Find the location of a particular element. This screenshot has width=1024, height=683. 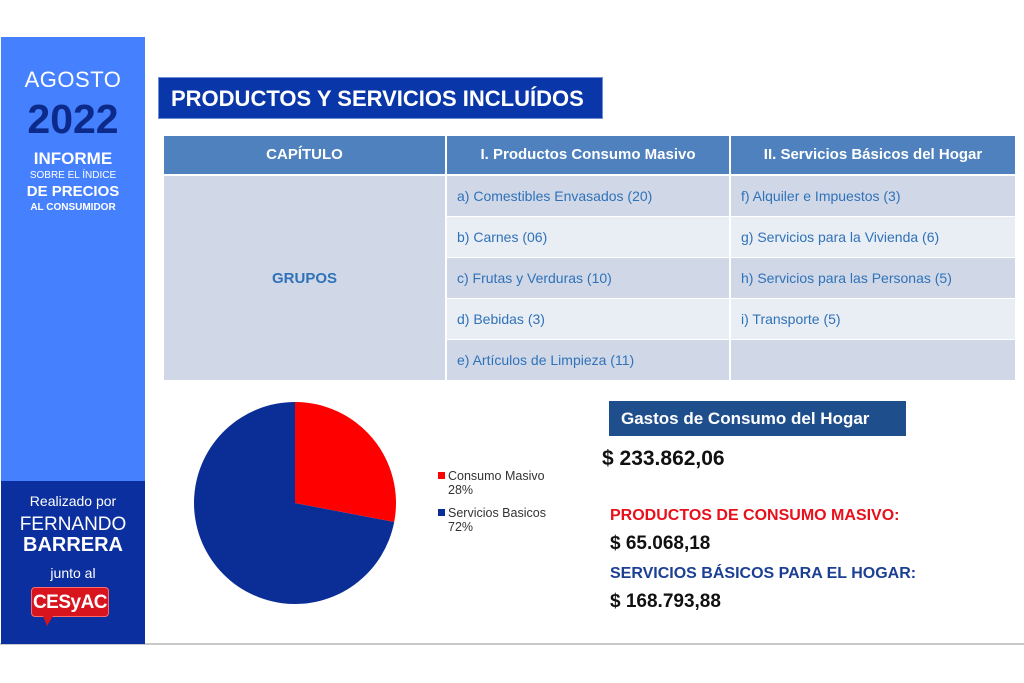

total-value: $ 233.862,06 is located at coordinates (663, 458).